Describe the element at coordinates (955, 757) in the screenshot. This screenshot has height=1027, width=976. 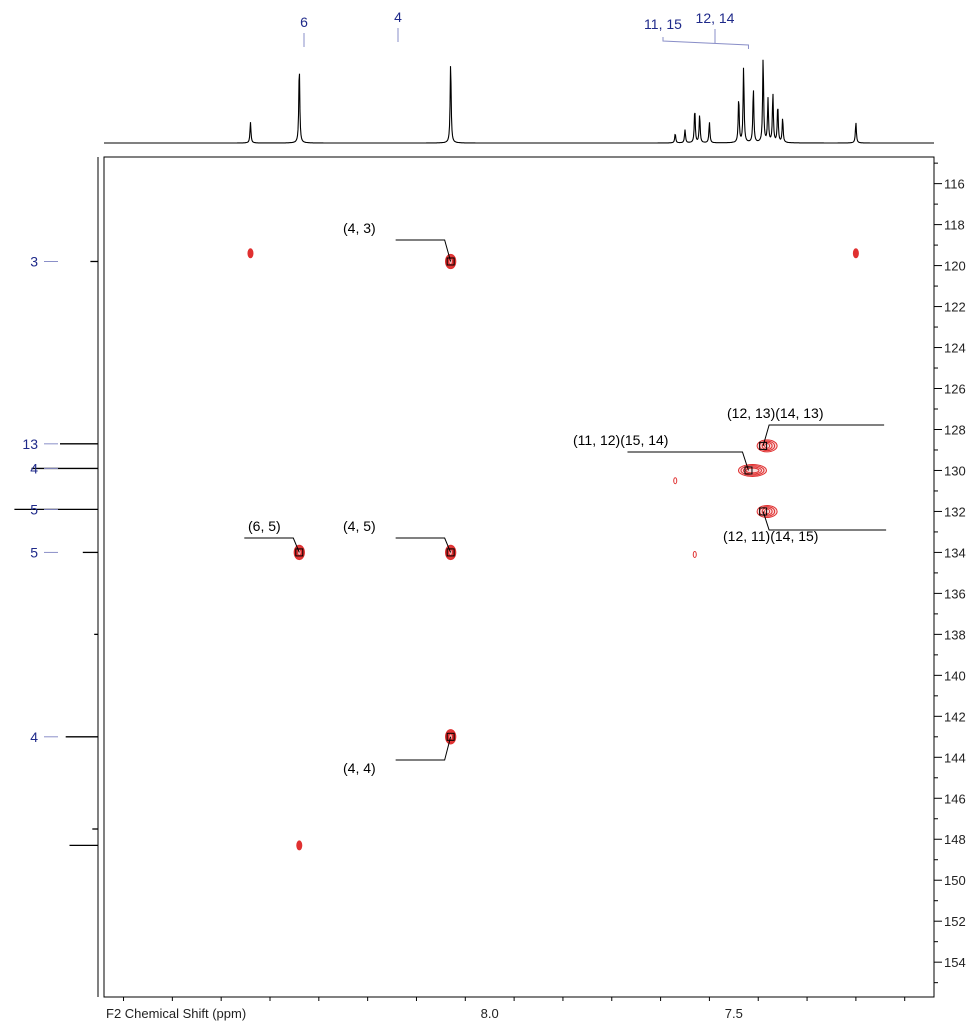
I see `y-tick-label: 144` at that location.